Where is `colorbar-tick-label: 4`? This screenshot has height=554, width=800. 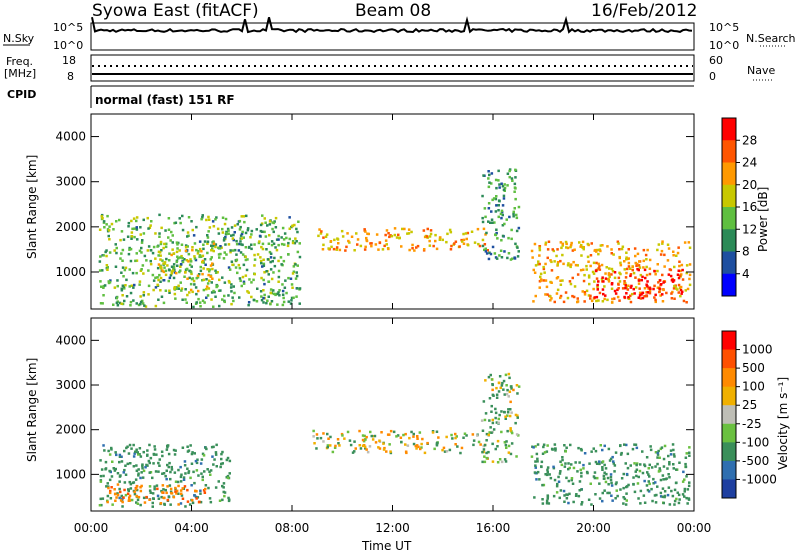
colorbar-tick-label: 4 is located at coordinates (746, 274).